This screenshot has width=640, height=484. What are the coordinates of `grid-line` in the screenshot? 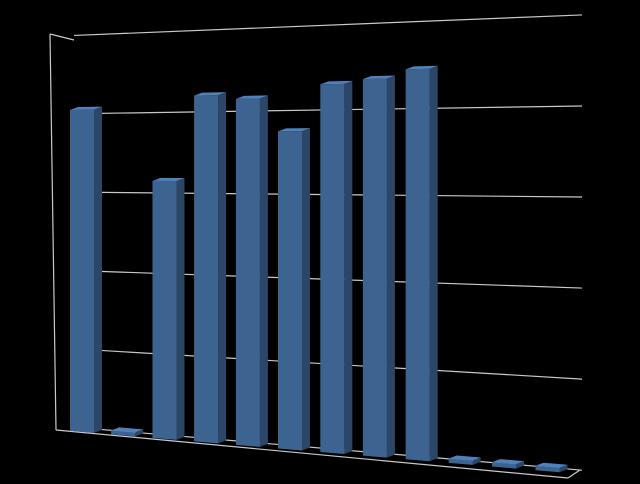 It's located at (328, 25).